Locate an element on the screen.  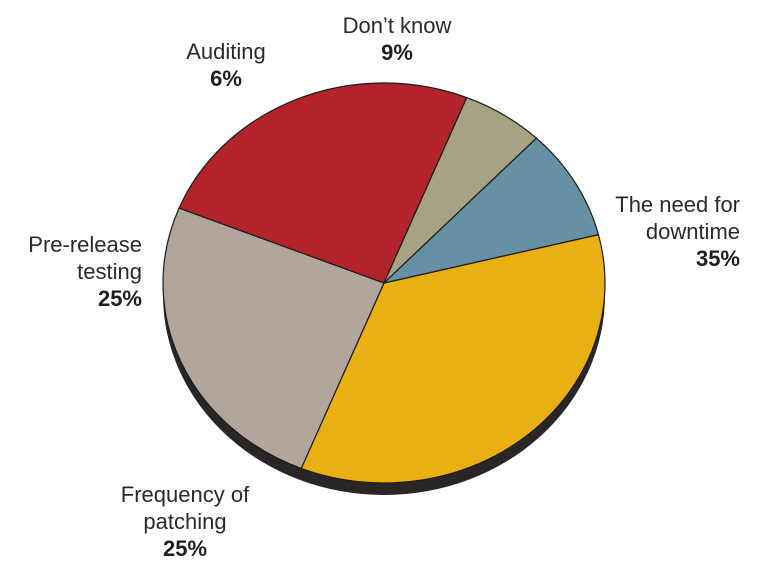
slice-label-text: Pre-release is located at coordinates (85, 244).